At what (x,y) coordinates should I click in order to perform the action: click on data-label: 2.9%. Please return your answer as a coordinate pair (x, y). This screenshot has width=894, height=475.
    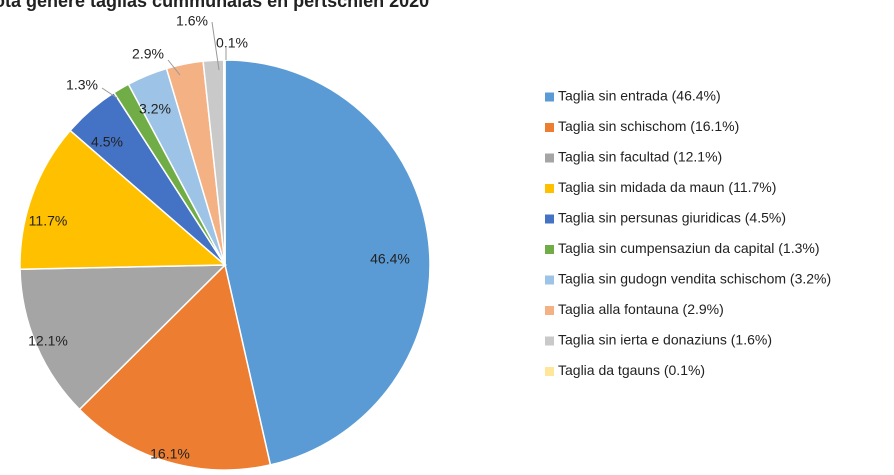
    Looking at the image, I should click on (148, 54).